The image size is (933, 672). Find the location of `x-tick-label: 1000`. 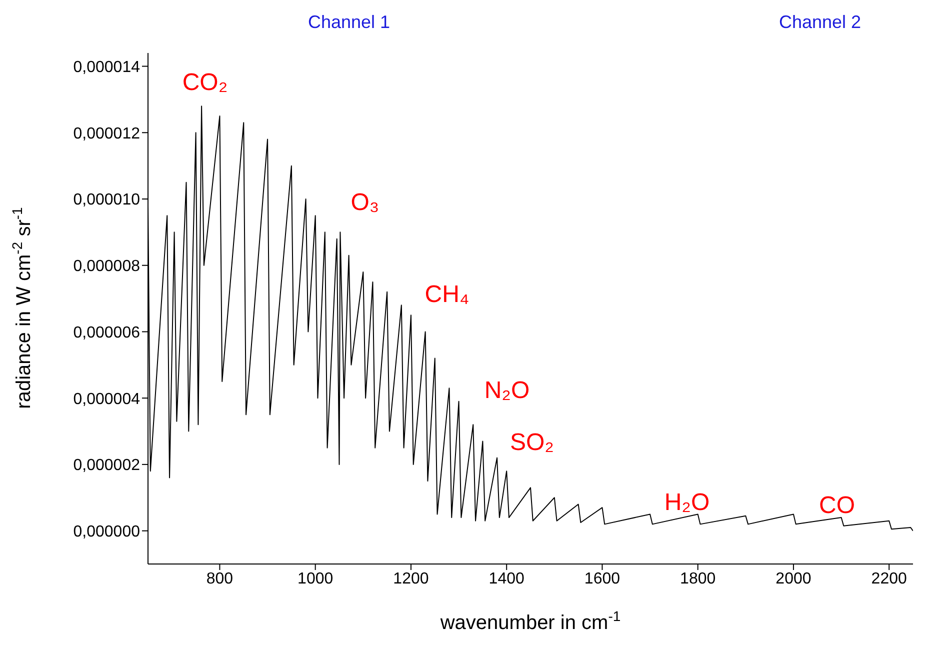

x-tick-label: 1000 is located at coordinates (316, 579).